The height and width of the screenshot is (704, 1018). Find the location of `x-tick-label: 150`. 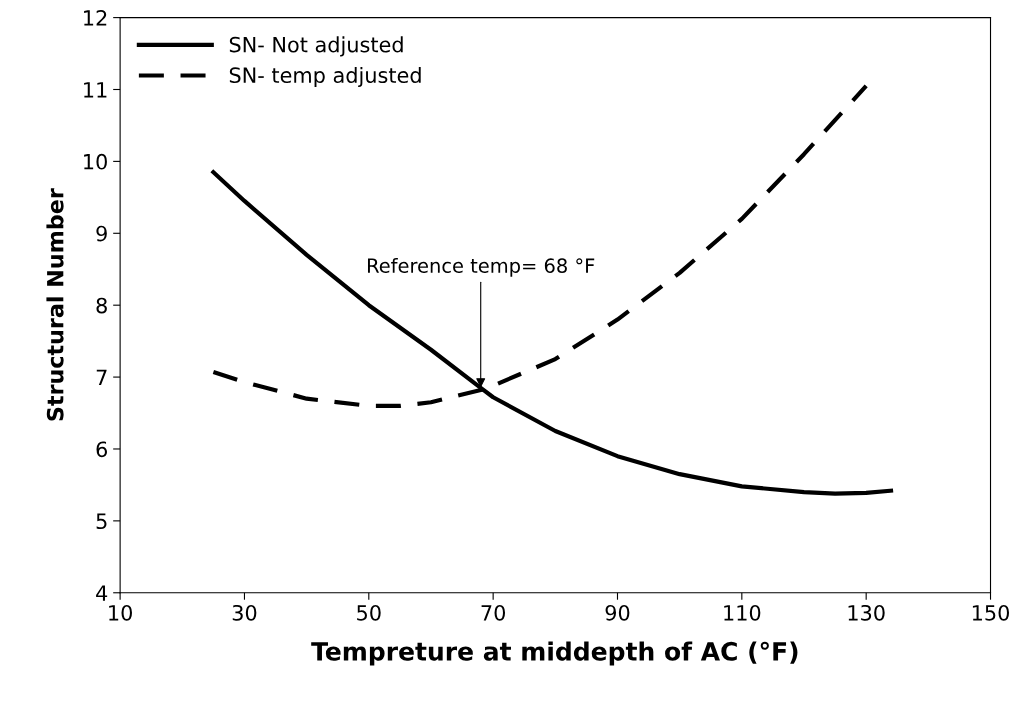

x-tick-label: 150 is located at coordinates (991, 612).